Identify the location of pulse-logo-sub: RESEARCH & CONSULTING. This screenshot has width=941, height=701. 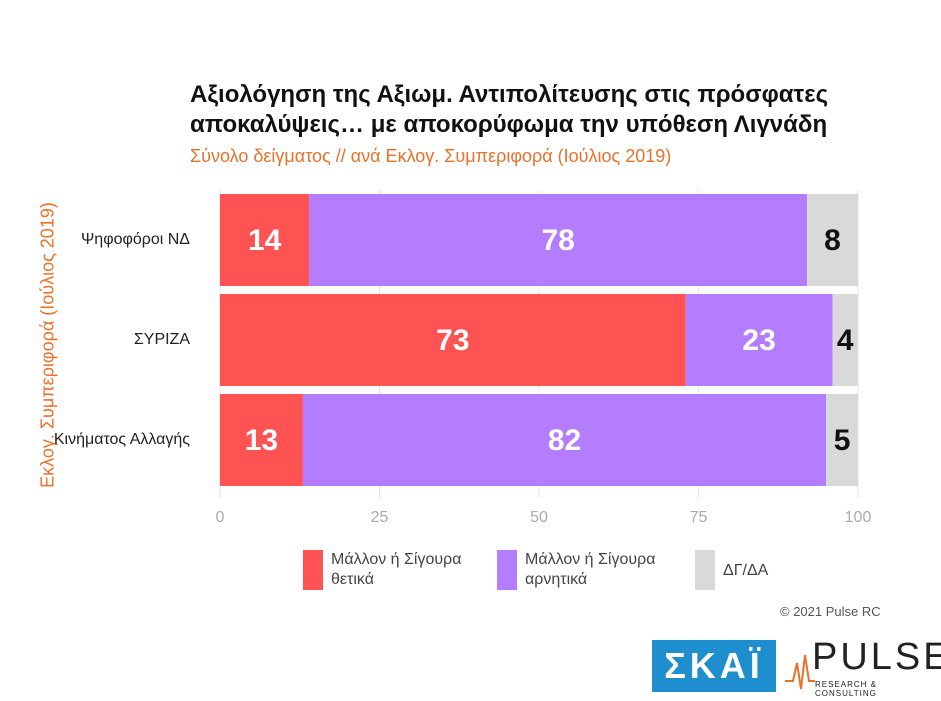
(846, 689).